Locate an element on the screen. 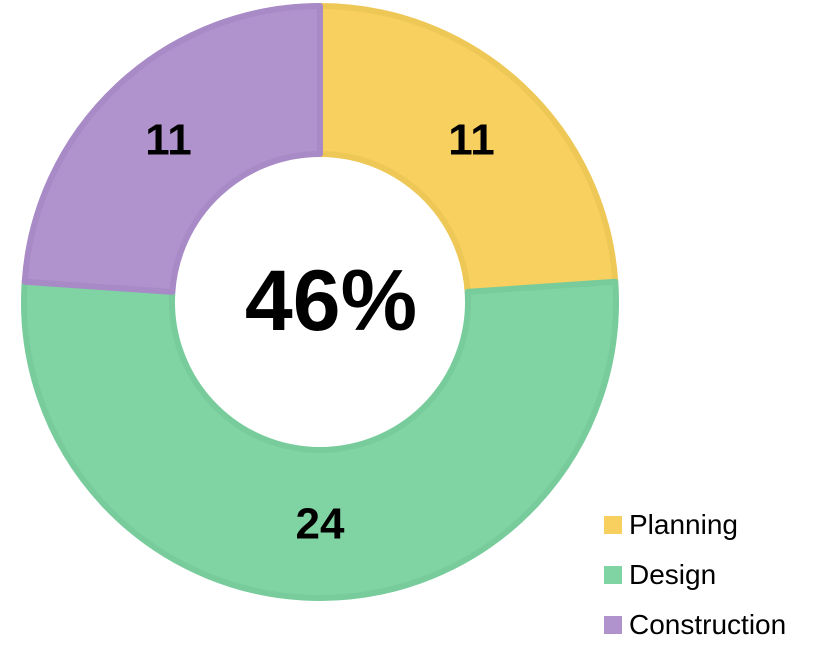  legend-swatch-planning is located at coordinates (613, 525).